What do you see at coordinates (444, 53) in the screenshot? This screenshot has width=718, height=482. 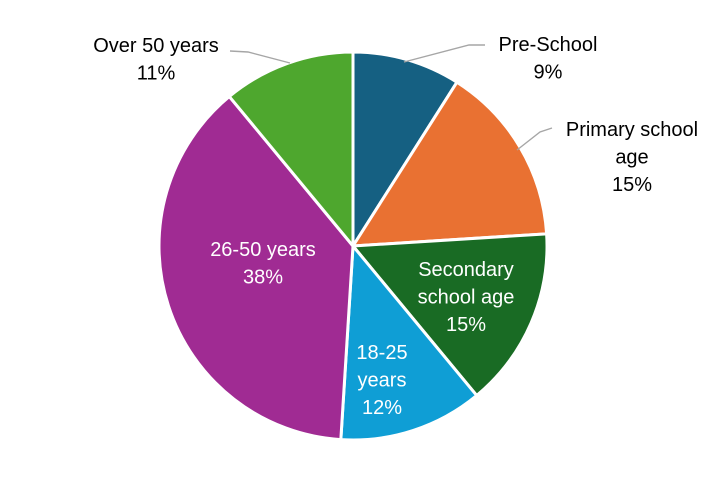 I see `leader-line-pre-school` at bounding box center [444, 53].